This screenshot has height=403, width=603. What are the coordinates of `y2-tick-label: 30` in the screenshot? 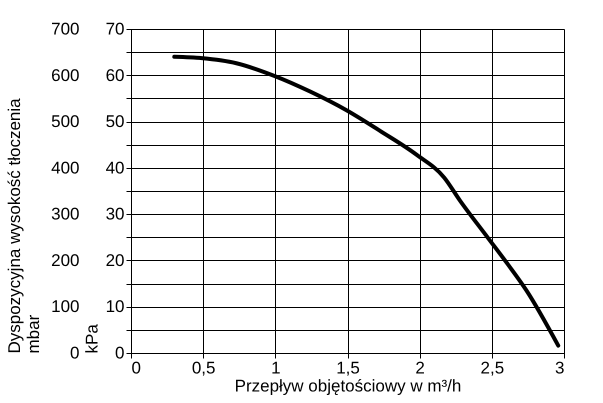 It's located at (115, 214).